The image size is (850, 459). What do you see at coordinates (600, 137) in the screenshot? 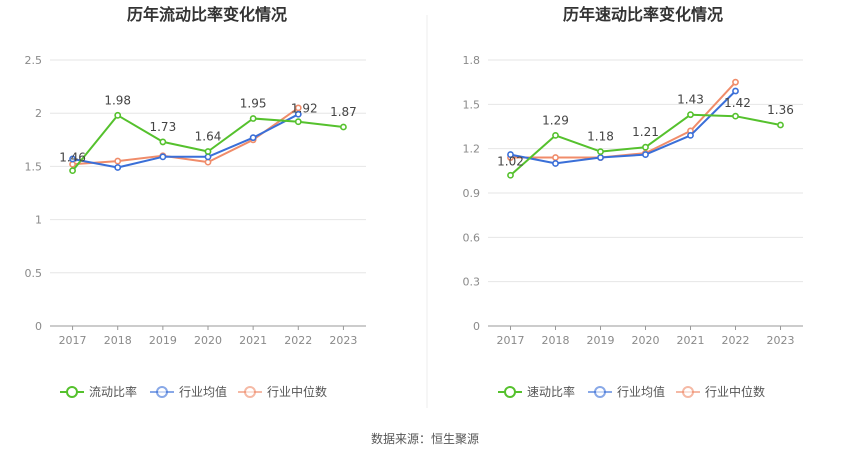
I see `data-label: 1.18` at bounding box center [600, 137].